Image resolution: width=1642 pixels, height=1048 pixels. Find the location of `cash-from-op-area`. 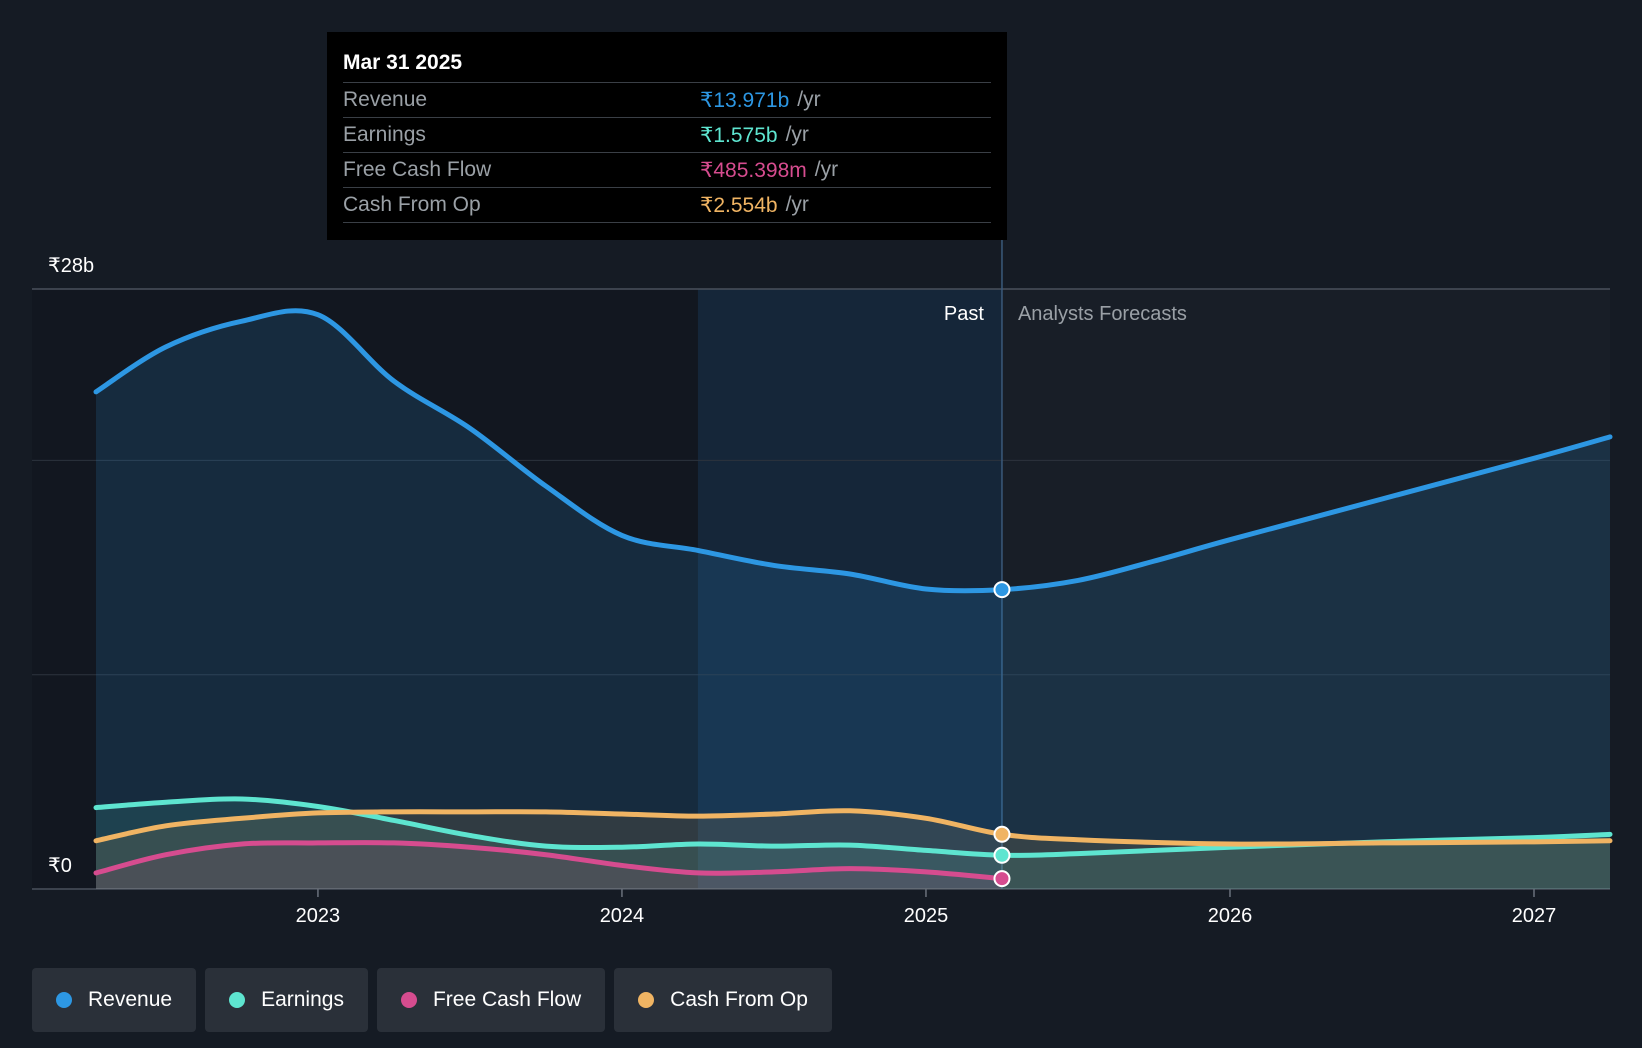

cash-from-op-area is located at coordinates (853, 849).